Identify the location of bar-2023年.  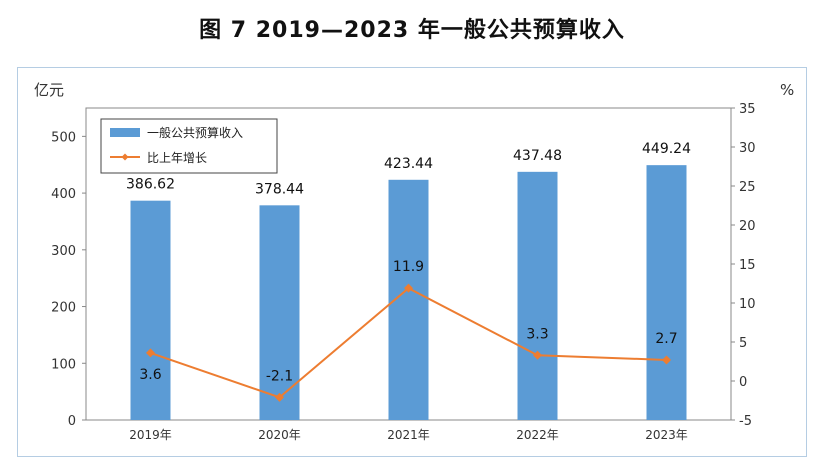
(666, 292).